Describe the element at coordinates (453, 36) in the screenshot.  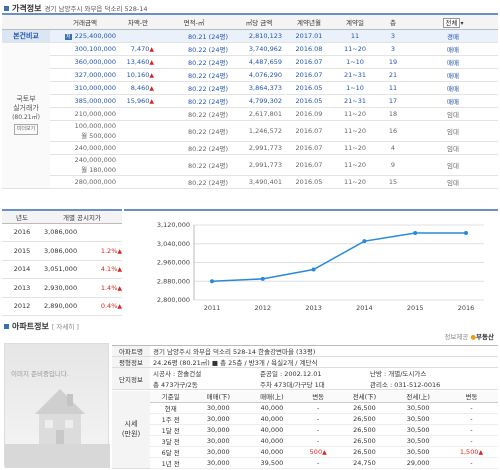
I see `cell-type: 경매` at that location.